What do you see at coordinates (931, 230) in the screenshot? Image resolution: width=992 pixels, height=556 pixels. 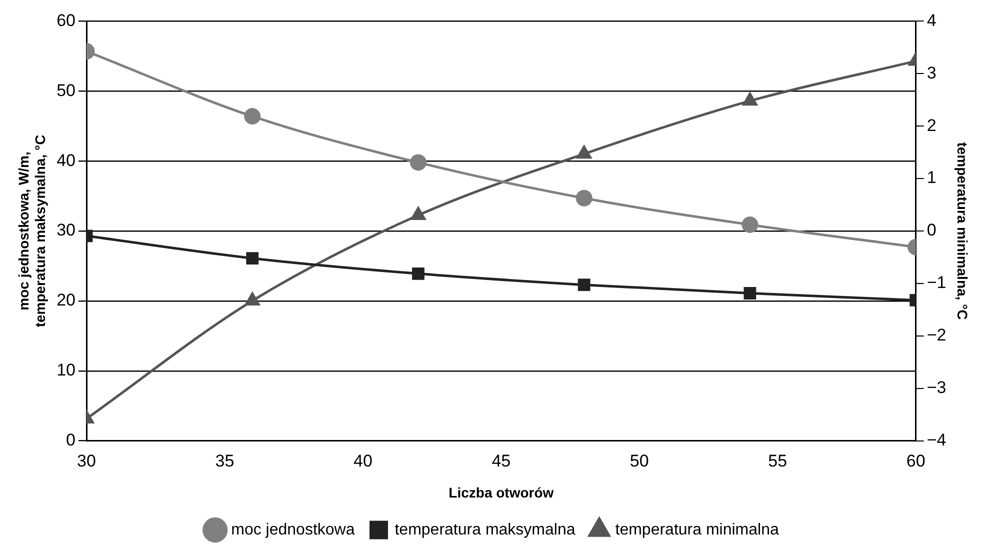 I see `y2-tick-label: 0` at bounding box center [931, 230].